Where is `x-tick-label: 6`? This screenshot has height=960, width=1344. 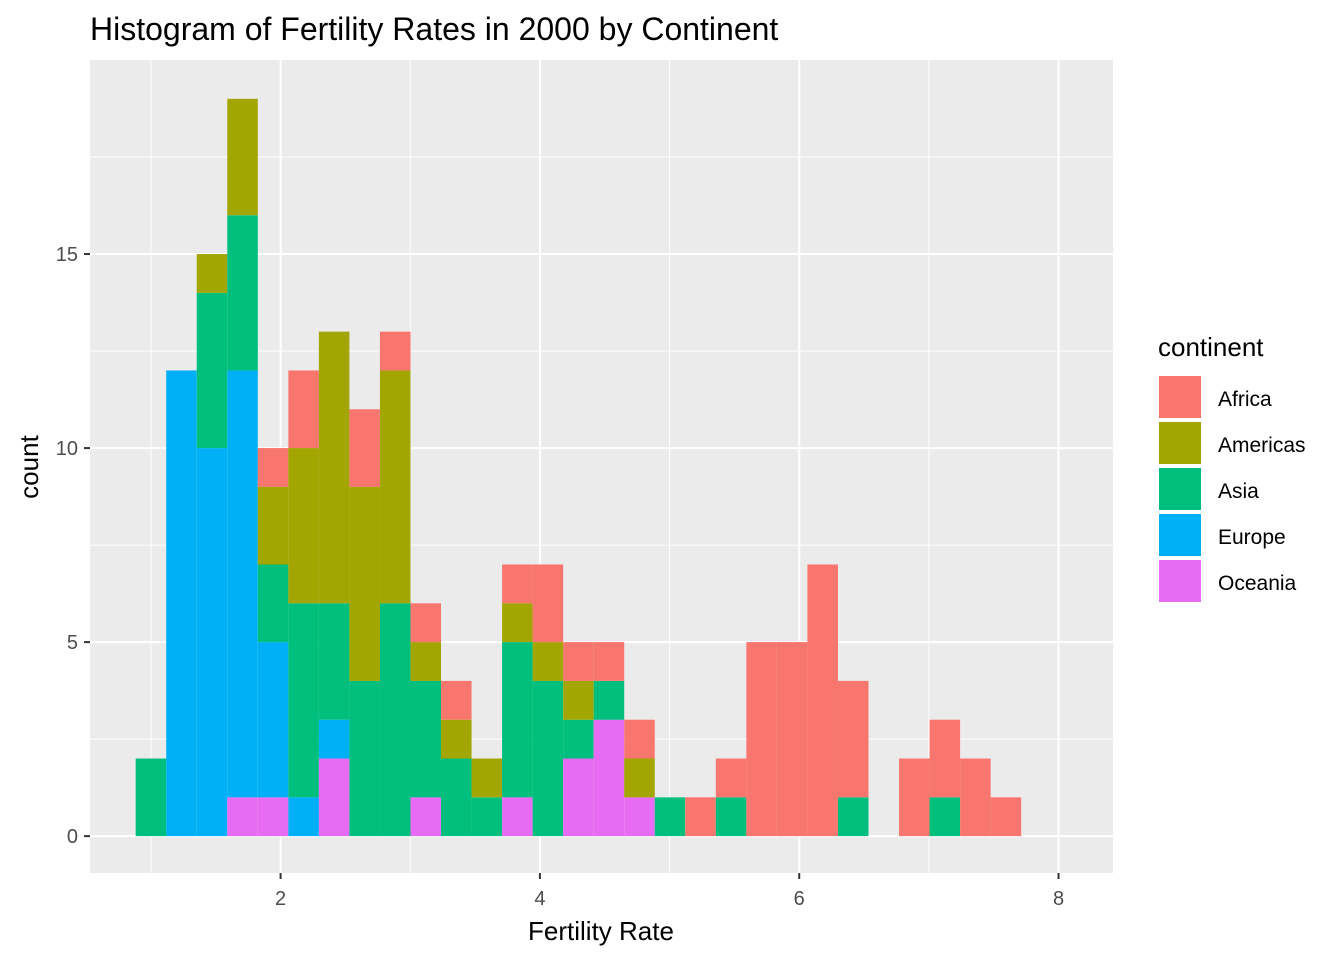
x-tick-label: 6 is located at coordinates (799, 899).